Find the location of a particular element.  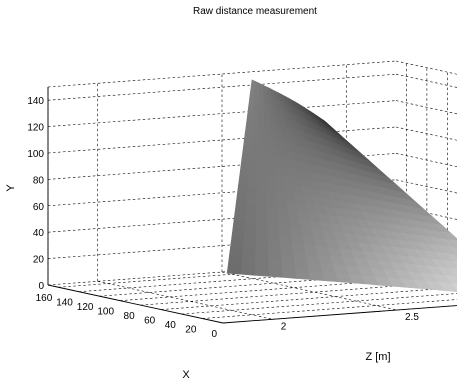

z-tick-label: 2.5 is located at coordinates (412, 317).